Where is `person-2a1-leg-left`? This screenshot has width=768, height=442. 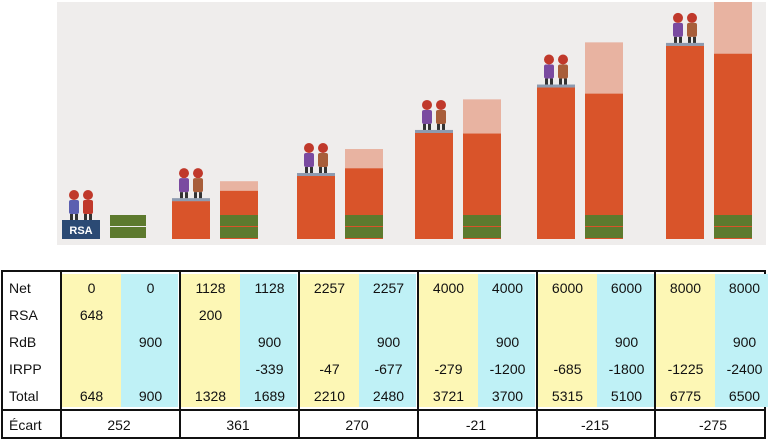 person-2a1-leg-left is located at coordinates (181, 195).